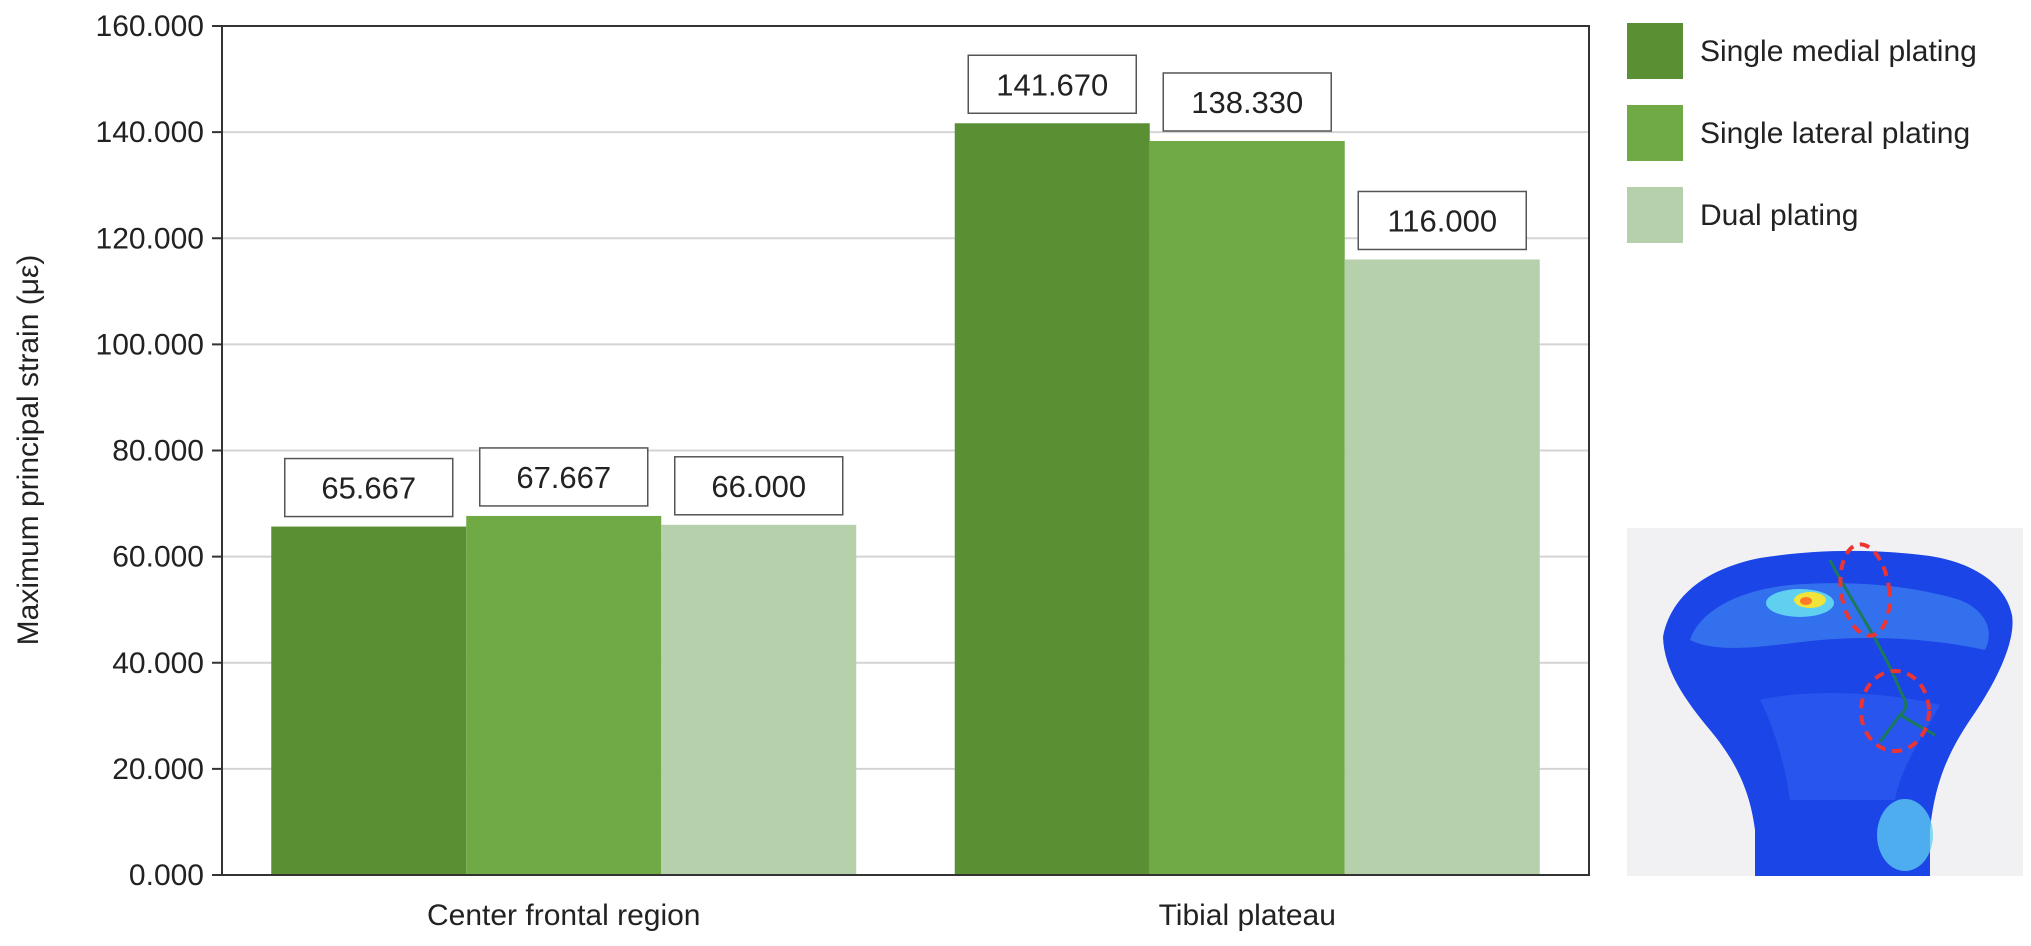  What do you see at coordinates (150, 238) in the screenshot?
I see `y-tick-label: 120.000` at bounding box center [150, 238].